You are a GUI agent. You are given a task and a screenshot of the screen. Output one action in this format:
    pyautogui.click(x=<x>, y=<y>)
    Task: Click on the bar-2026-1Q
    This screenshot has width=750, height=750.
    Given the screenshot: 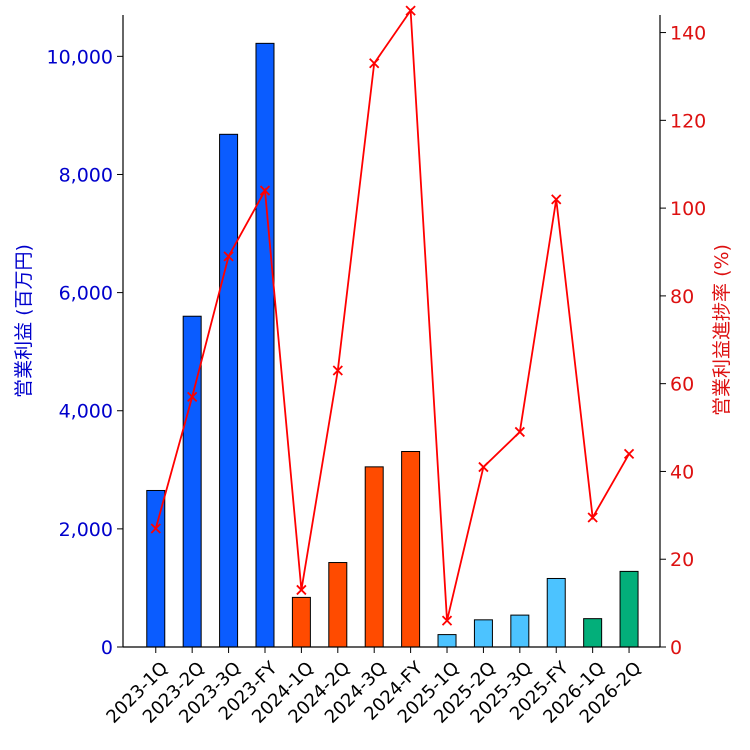 What is the action you would take?
    pyautogui.click(x=593, y=633)
    